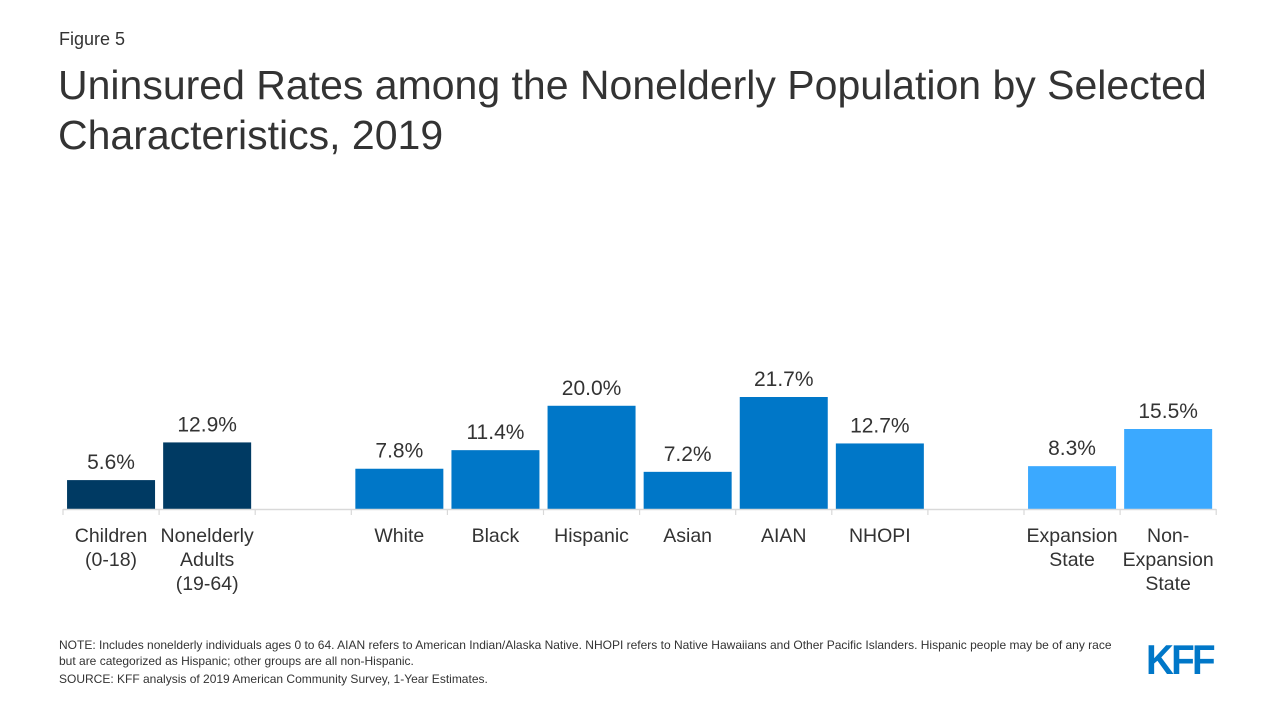  I want to click on kff-logo: KFF, so click(1181, 659).